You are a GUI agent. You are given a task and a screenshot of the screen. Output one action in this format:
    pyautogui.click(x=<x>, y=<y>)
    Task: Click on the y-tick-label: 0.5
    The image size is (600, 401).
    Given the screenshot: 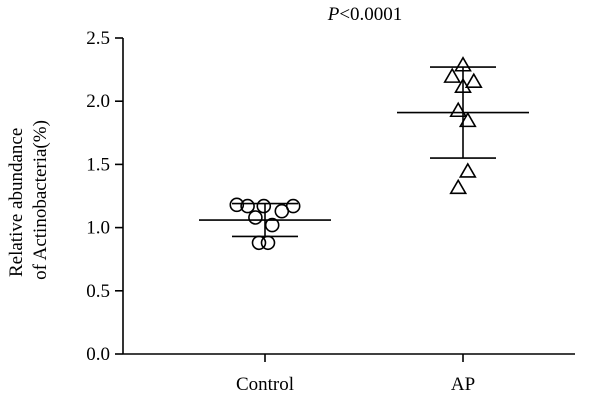 What is the action you would take?
    pyautogui.click(x=98, y=291)
    